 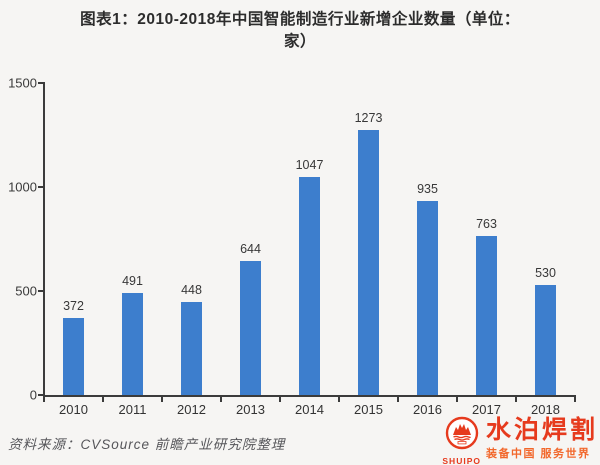 What do you see at coordinates (427, 188) in the screenshot?
I see `bar-value-label: 935` at bounding box center [427, 188].